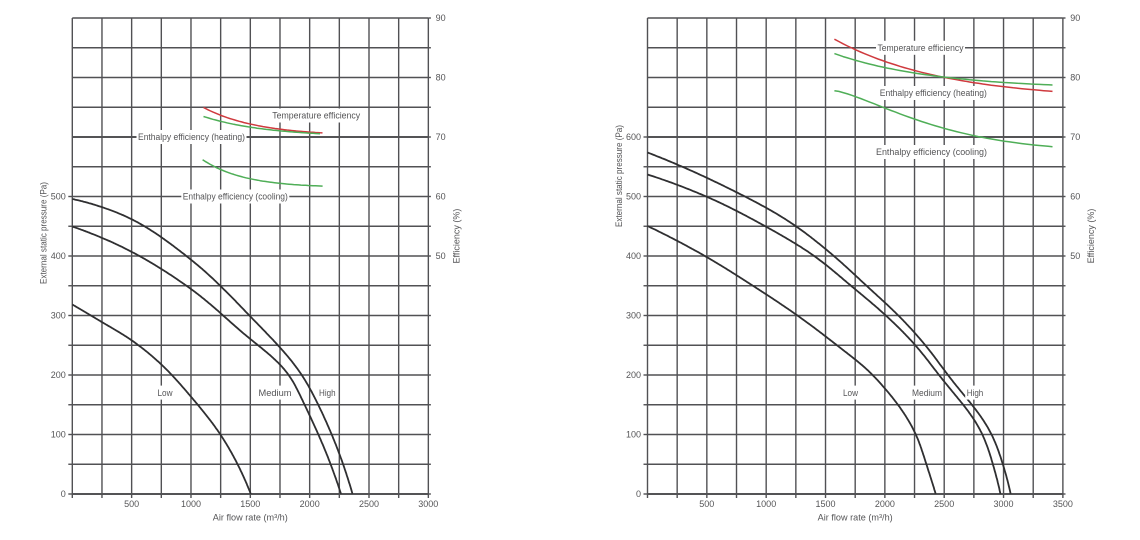 This screenshot has height=540, width=1140. What do you see at coordinates (633, 137) in the screenshot?
I see `svg-text: 600` at bounding box center [633, 137].